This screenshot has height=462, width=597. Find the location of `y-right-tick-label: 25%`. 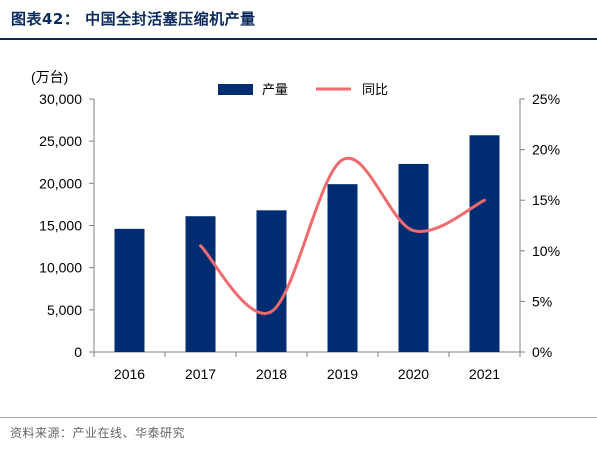

y-right-tick-label: 25% is located at coordinates (546, 99).